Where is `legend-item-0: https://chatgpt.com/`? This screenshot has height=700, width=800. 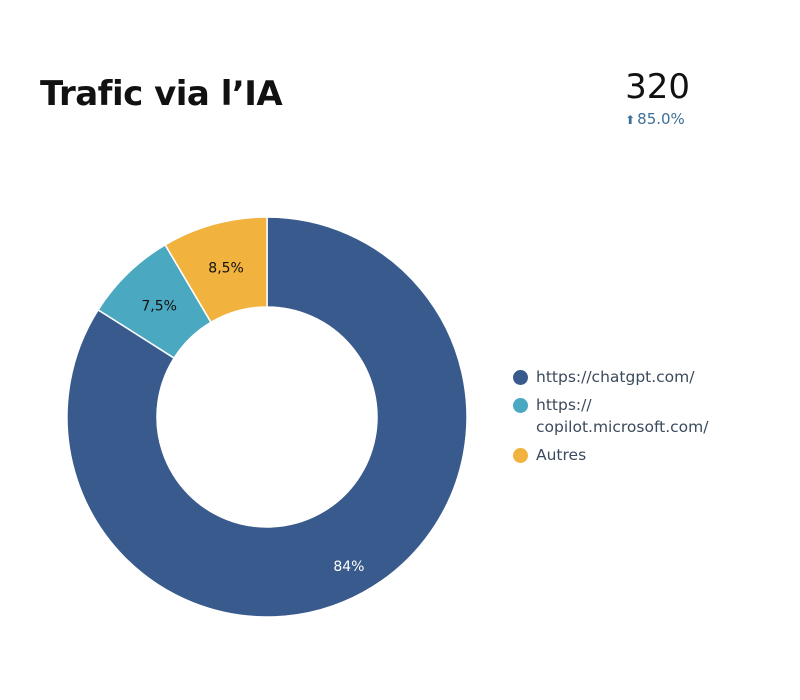 legend-item-0: https://chatgpt.com/ is located at coordinates (638, 377).